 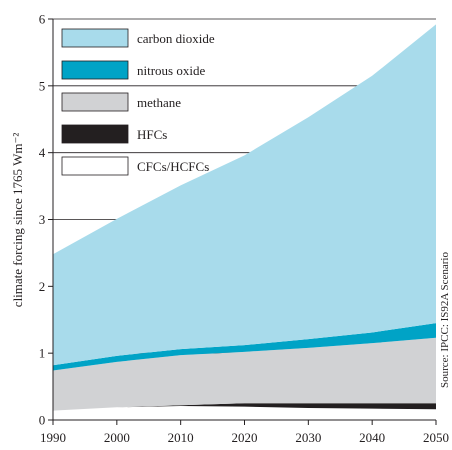 What do you see at coordinates (53, 437) in the screenshot?
I see `x-tick-label-1990: 1990` at bounding box center [53, 437].